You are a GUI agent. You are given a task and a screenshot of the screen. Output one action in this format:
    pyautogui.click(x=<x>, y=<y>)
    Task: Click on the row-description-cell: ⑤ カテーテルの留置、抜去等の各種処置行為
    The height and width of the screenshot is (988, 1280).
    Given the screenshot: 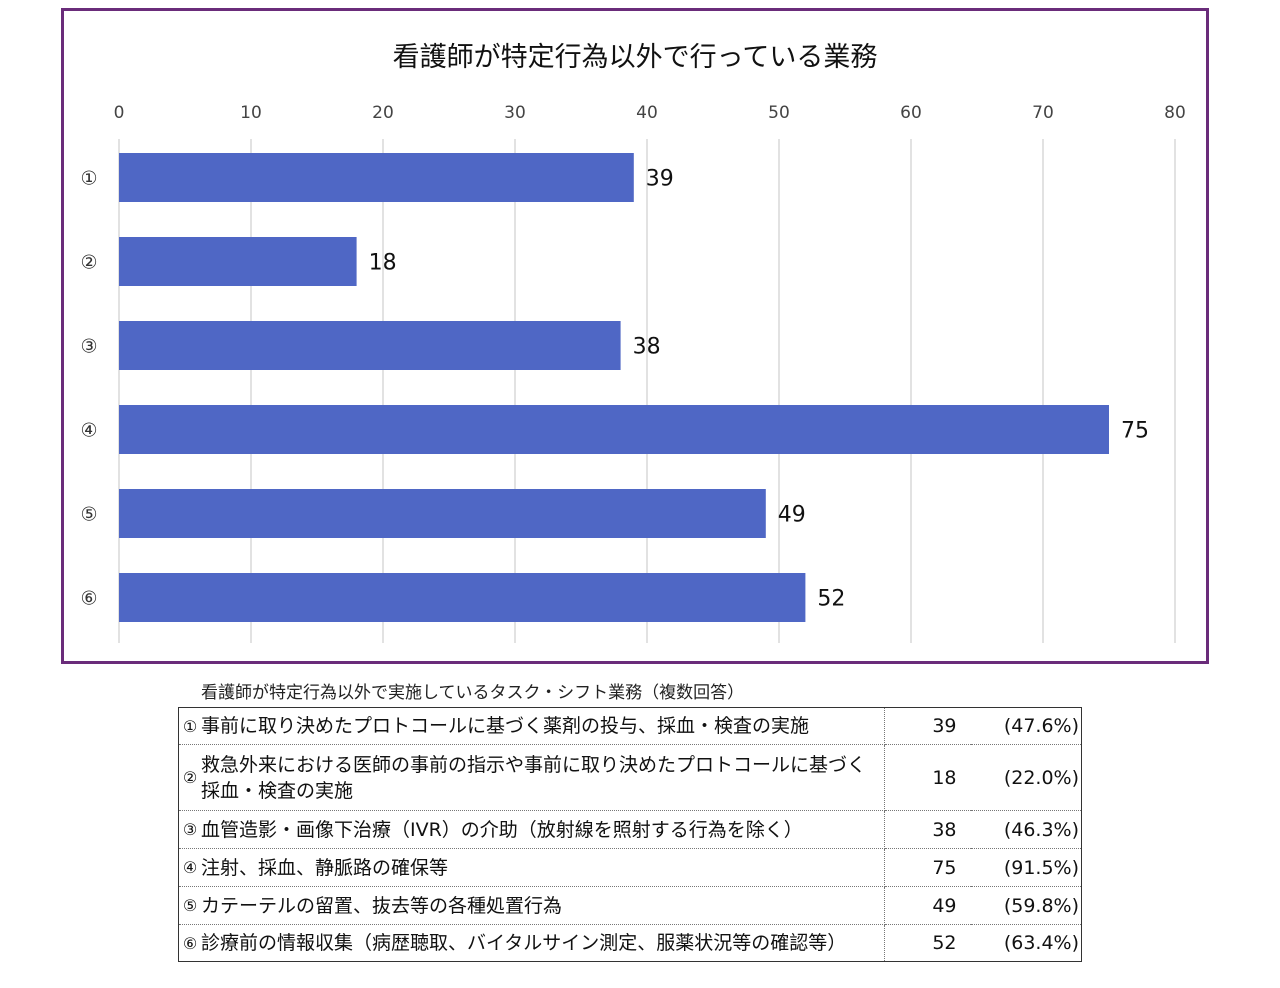 What is the action you would take?
    pyautogui.click(x=531, y=905)
    